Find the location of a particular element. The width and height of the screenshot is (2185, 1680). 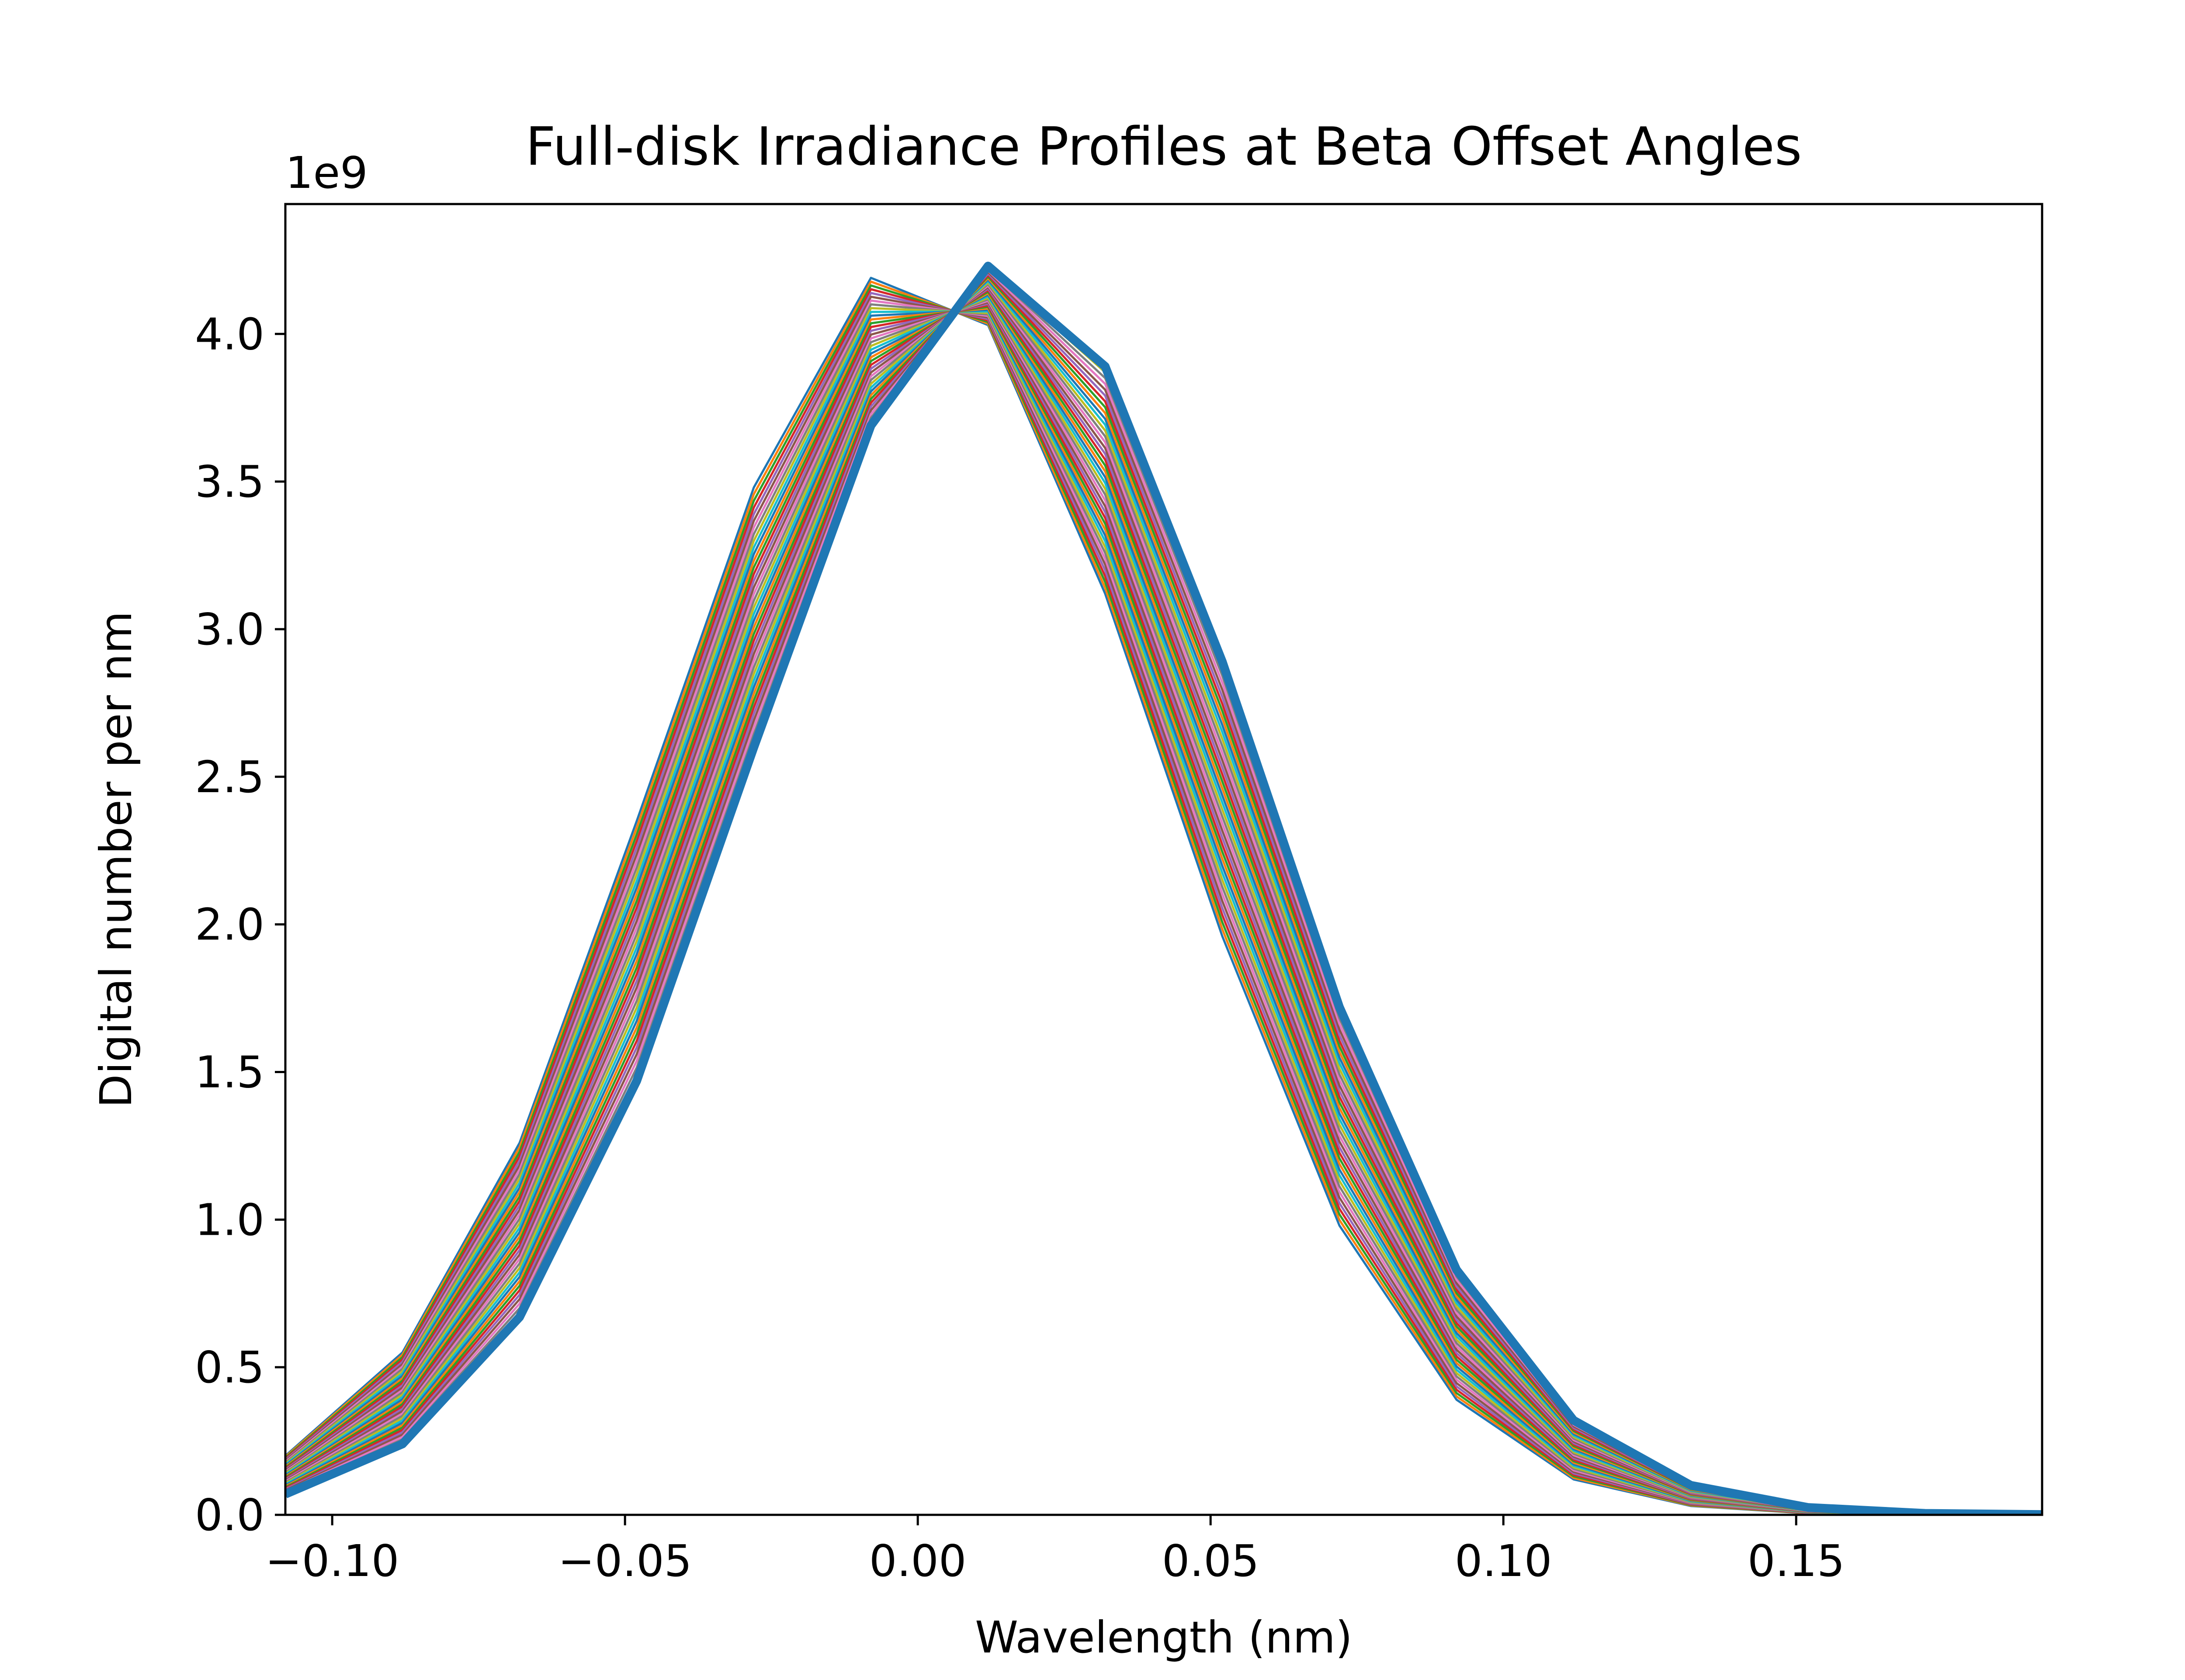

x-tick-label: 0.10 is located at coordinates (1503, 1560).